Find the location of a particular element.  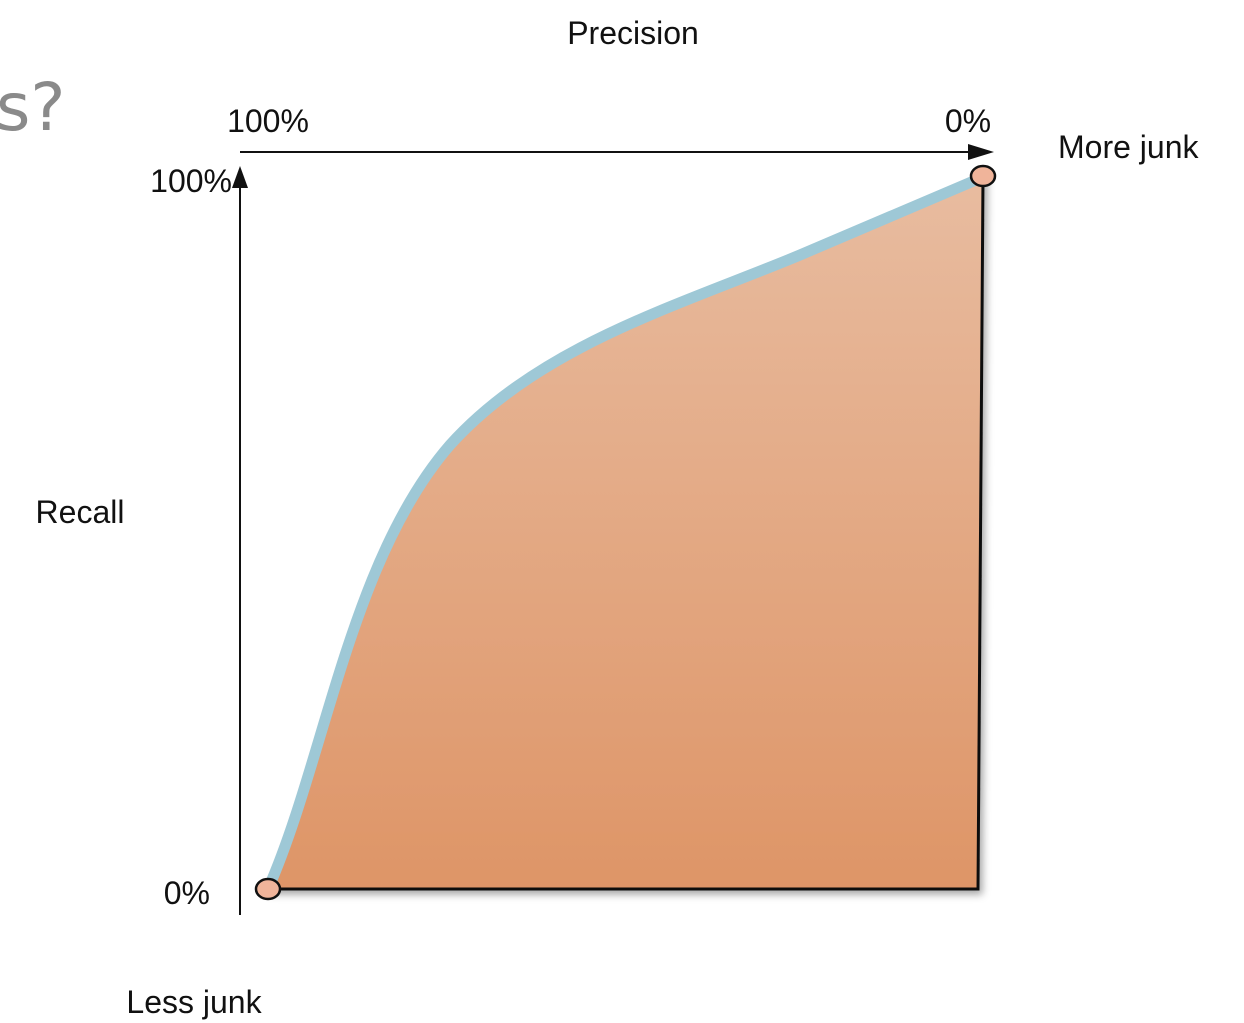

curve-end-point is located at coordinates (983, 176).